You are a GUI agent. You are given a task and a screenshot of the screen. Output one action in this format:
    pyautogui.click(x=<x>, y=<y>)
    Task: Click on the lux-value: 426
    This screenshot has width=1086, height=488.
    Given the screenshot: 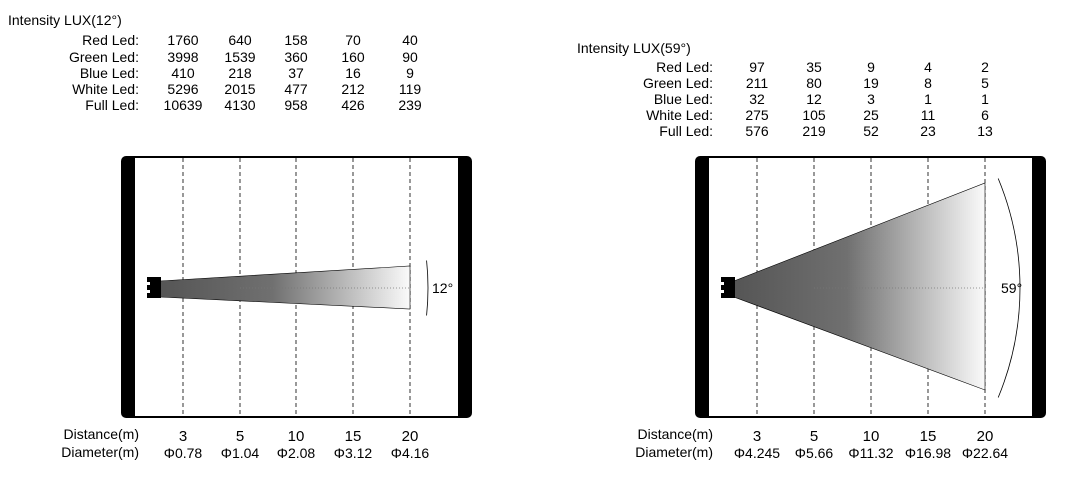 What is the action you would take?
    pyautogui.click(x=353, y=105)
    